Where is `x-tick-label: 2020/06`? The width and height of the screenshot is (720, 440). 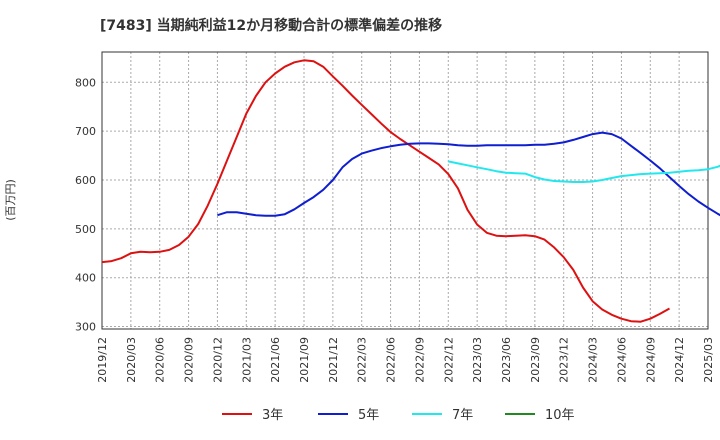
x-tick-label: 2020/06 is located at coordinates (160, 360).